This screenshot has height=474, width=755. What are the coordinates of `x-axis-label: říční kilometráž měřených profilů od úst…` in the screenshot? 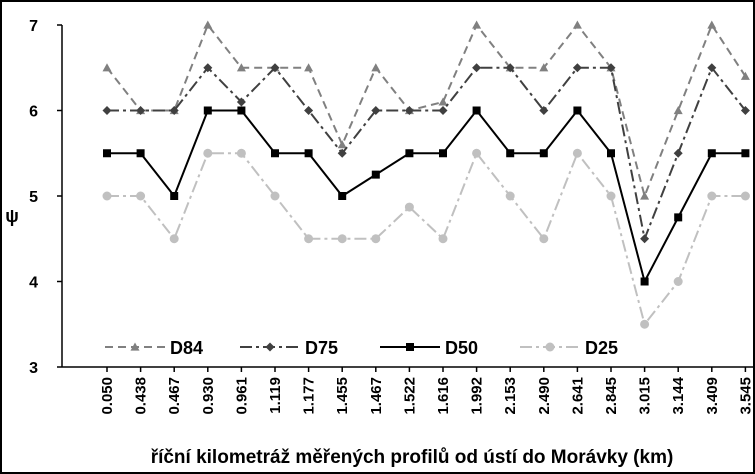 It's located at (412, 457).